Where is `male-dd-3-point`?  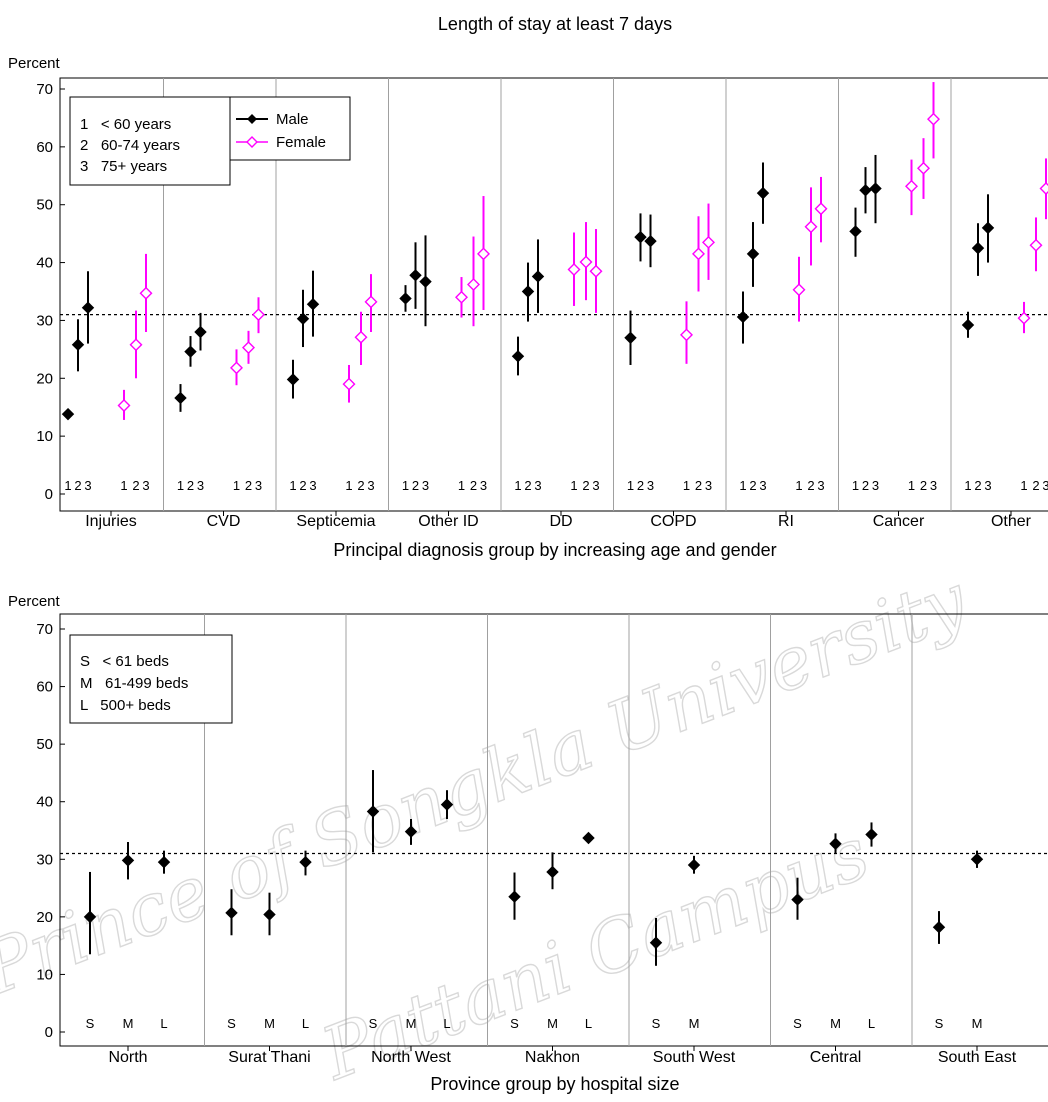 male-dd-3-point is located at coordinates (538, 276).